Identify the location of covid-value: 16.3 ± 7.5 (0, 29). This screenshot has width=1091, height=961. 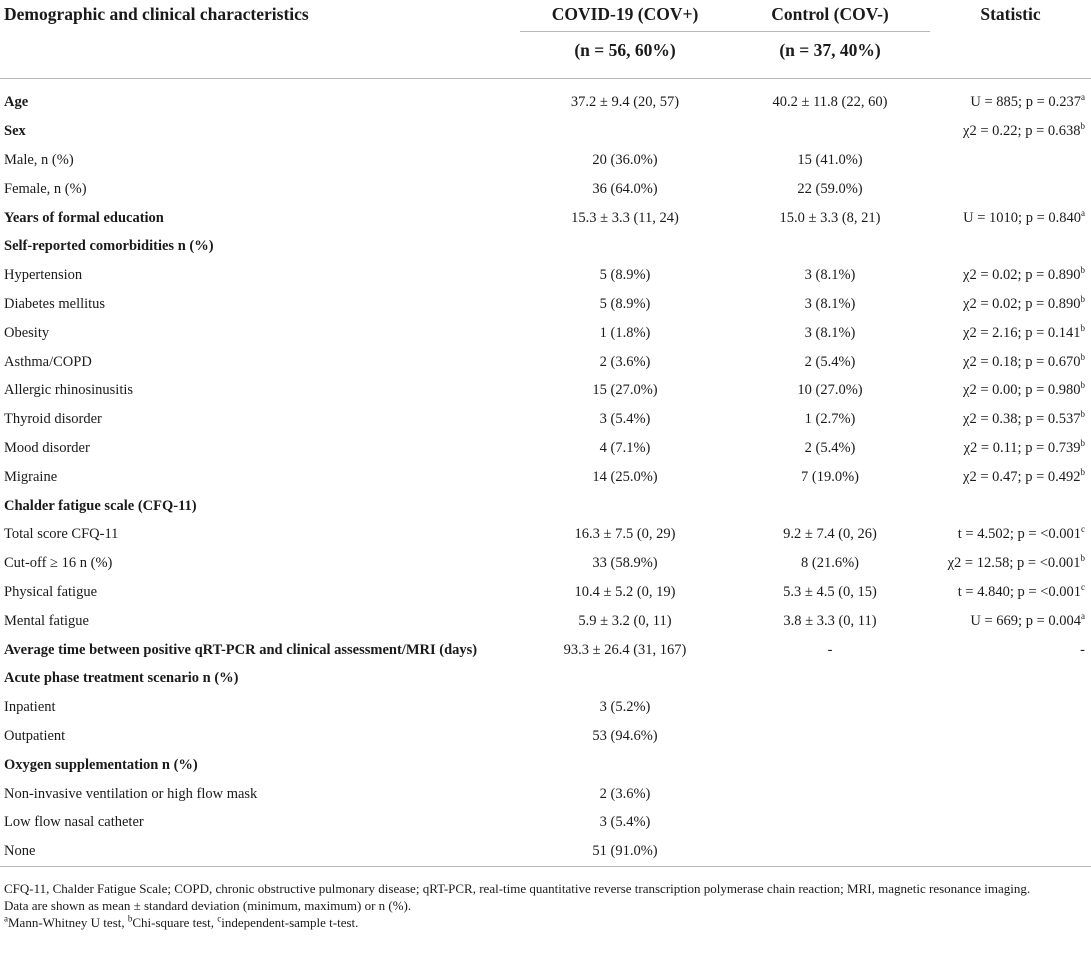
(625, 534).